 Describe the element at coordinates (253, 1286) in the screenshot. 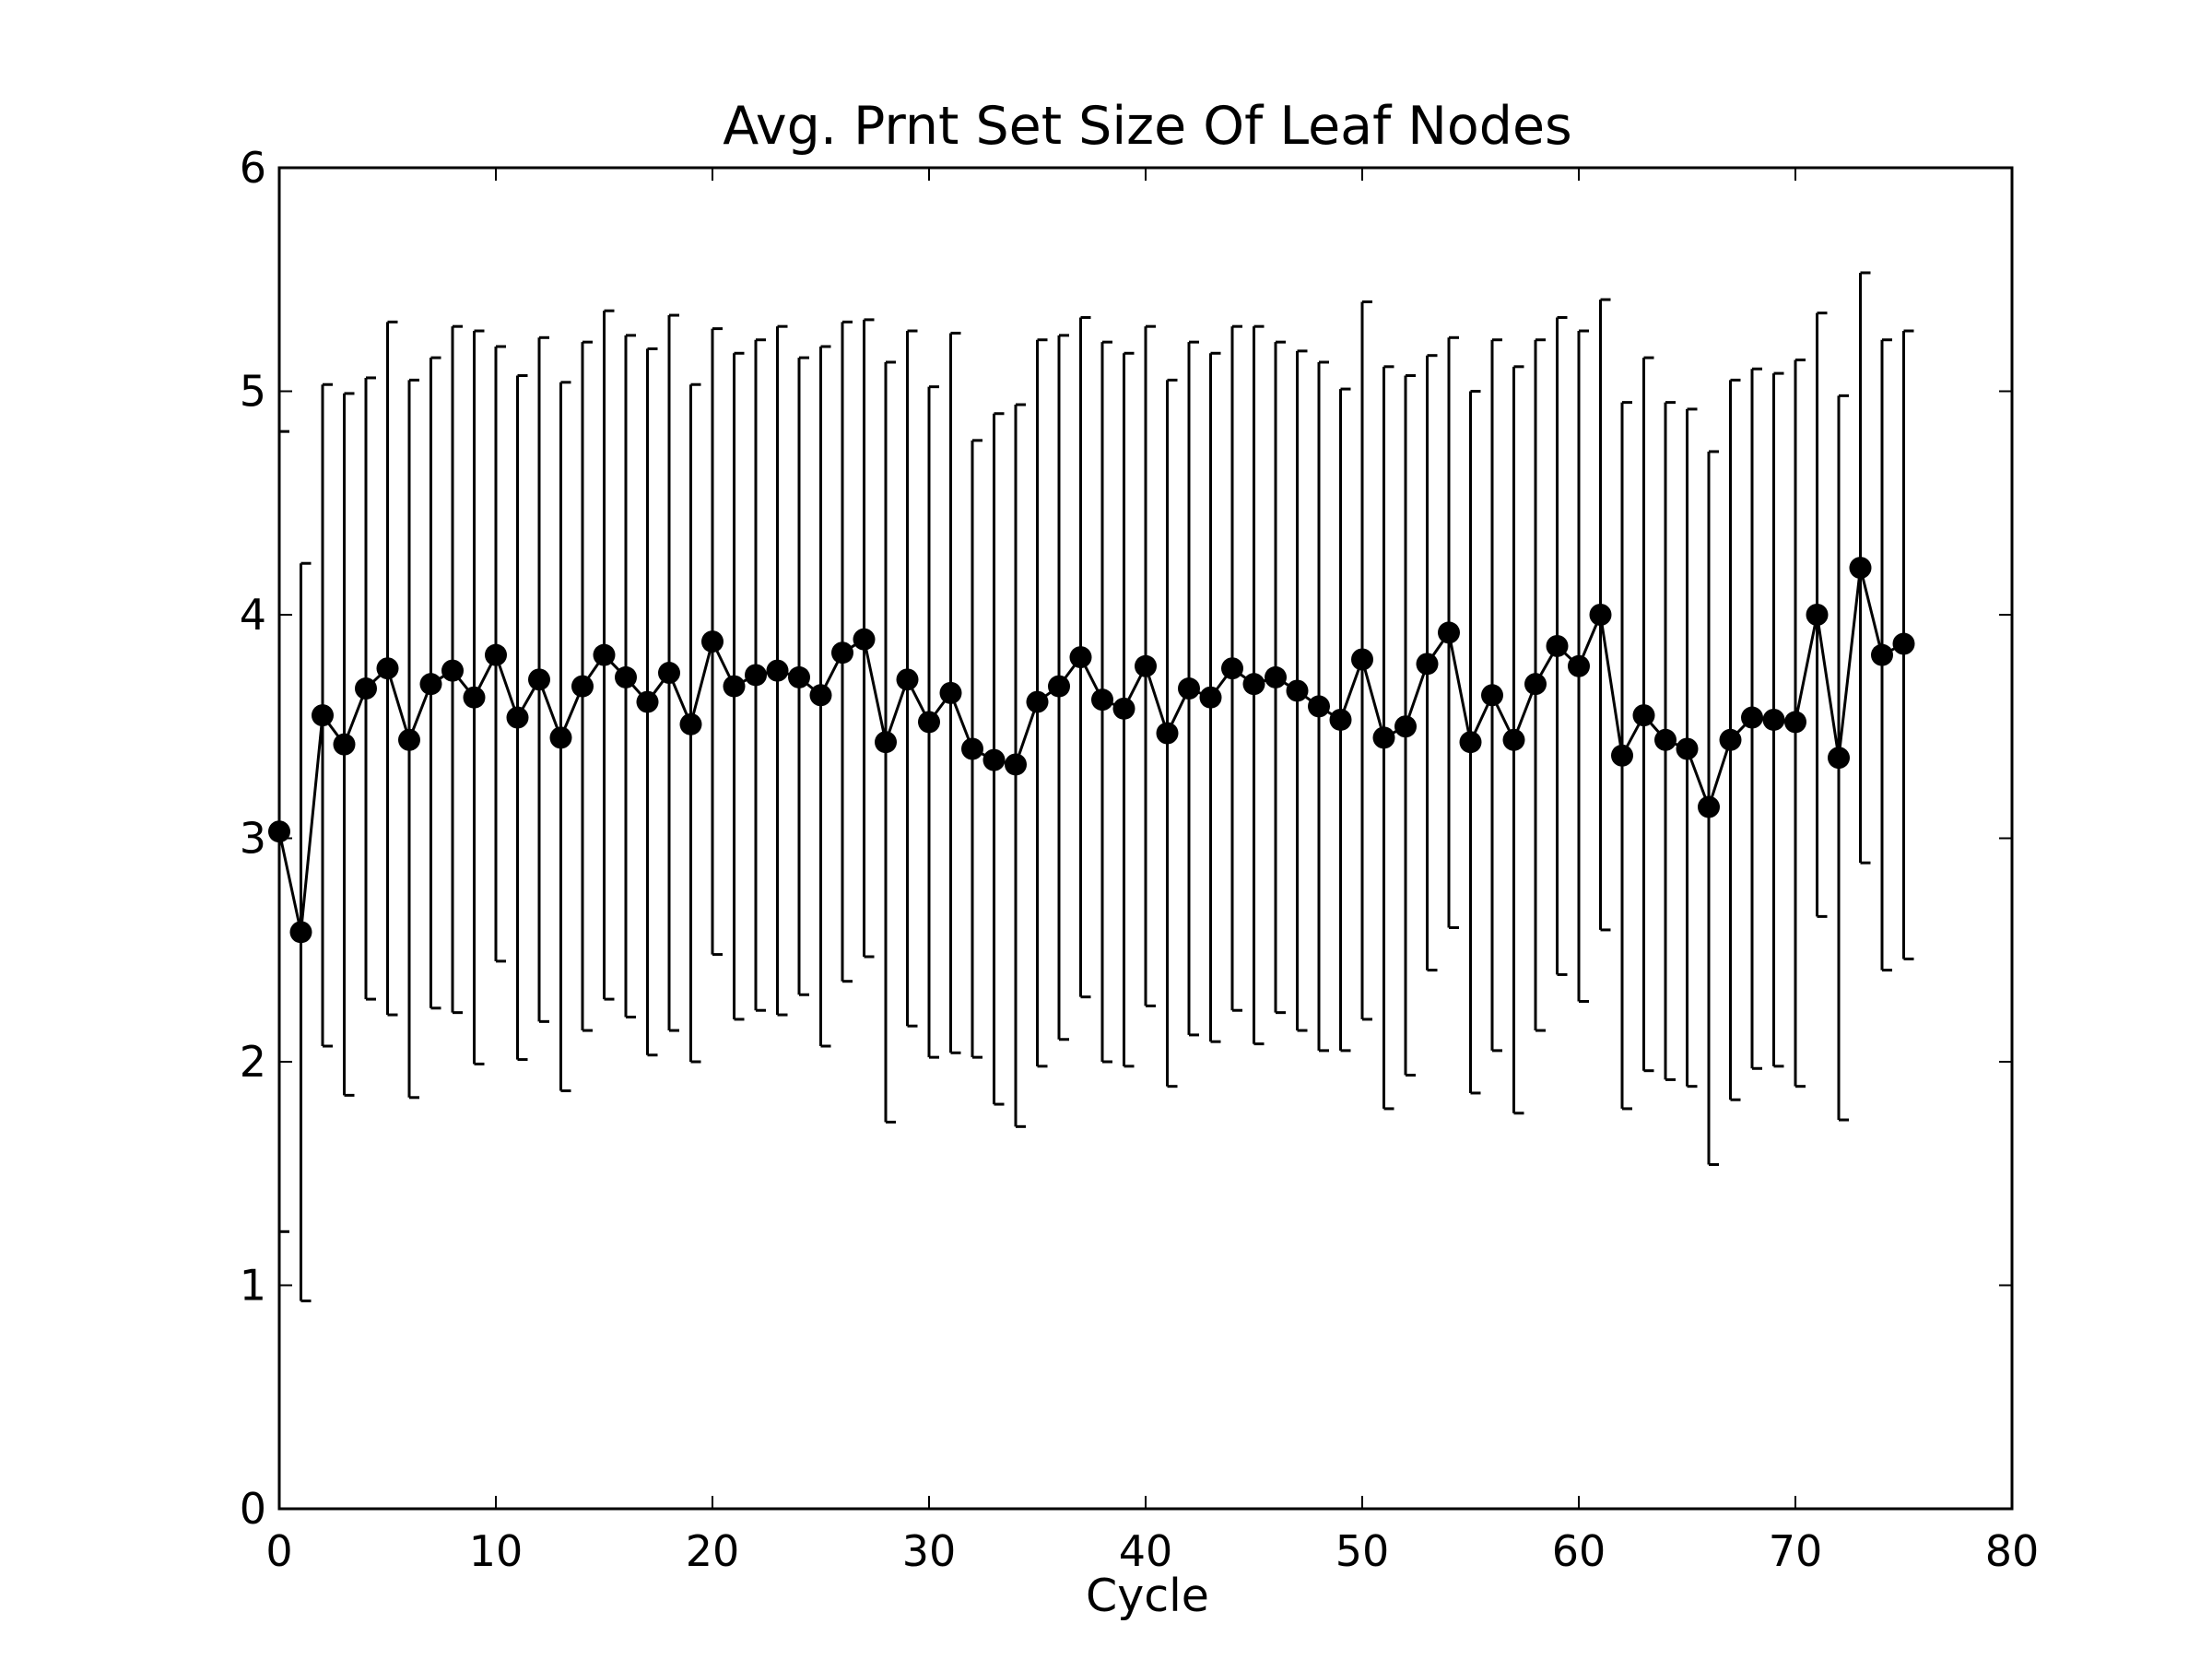

I see `y-tick-label: 1` at that location.